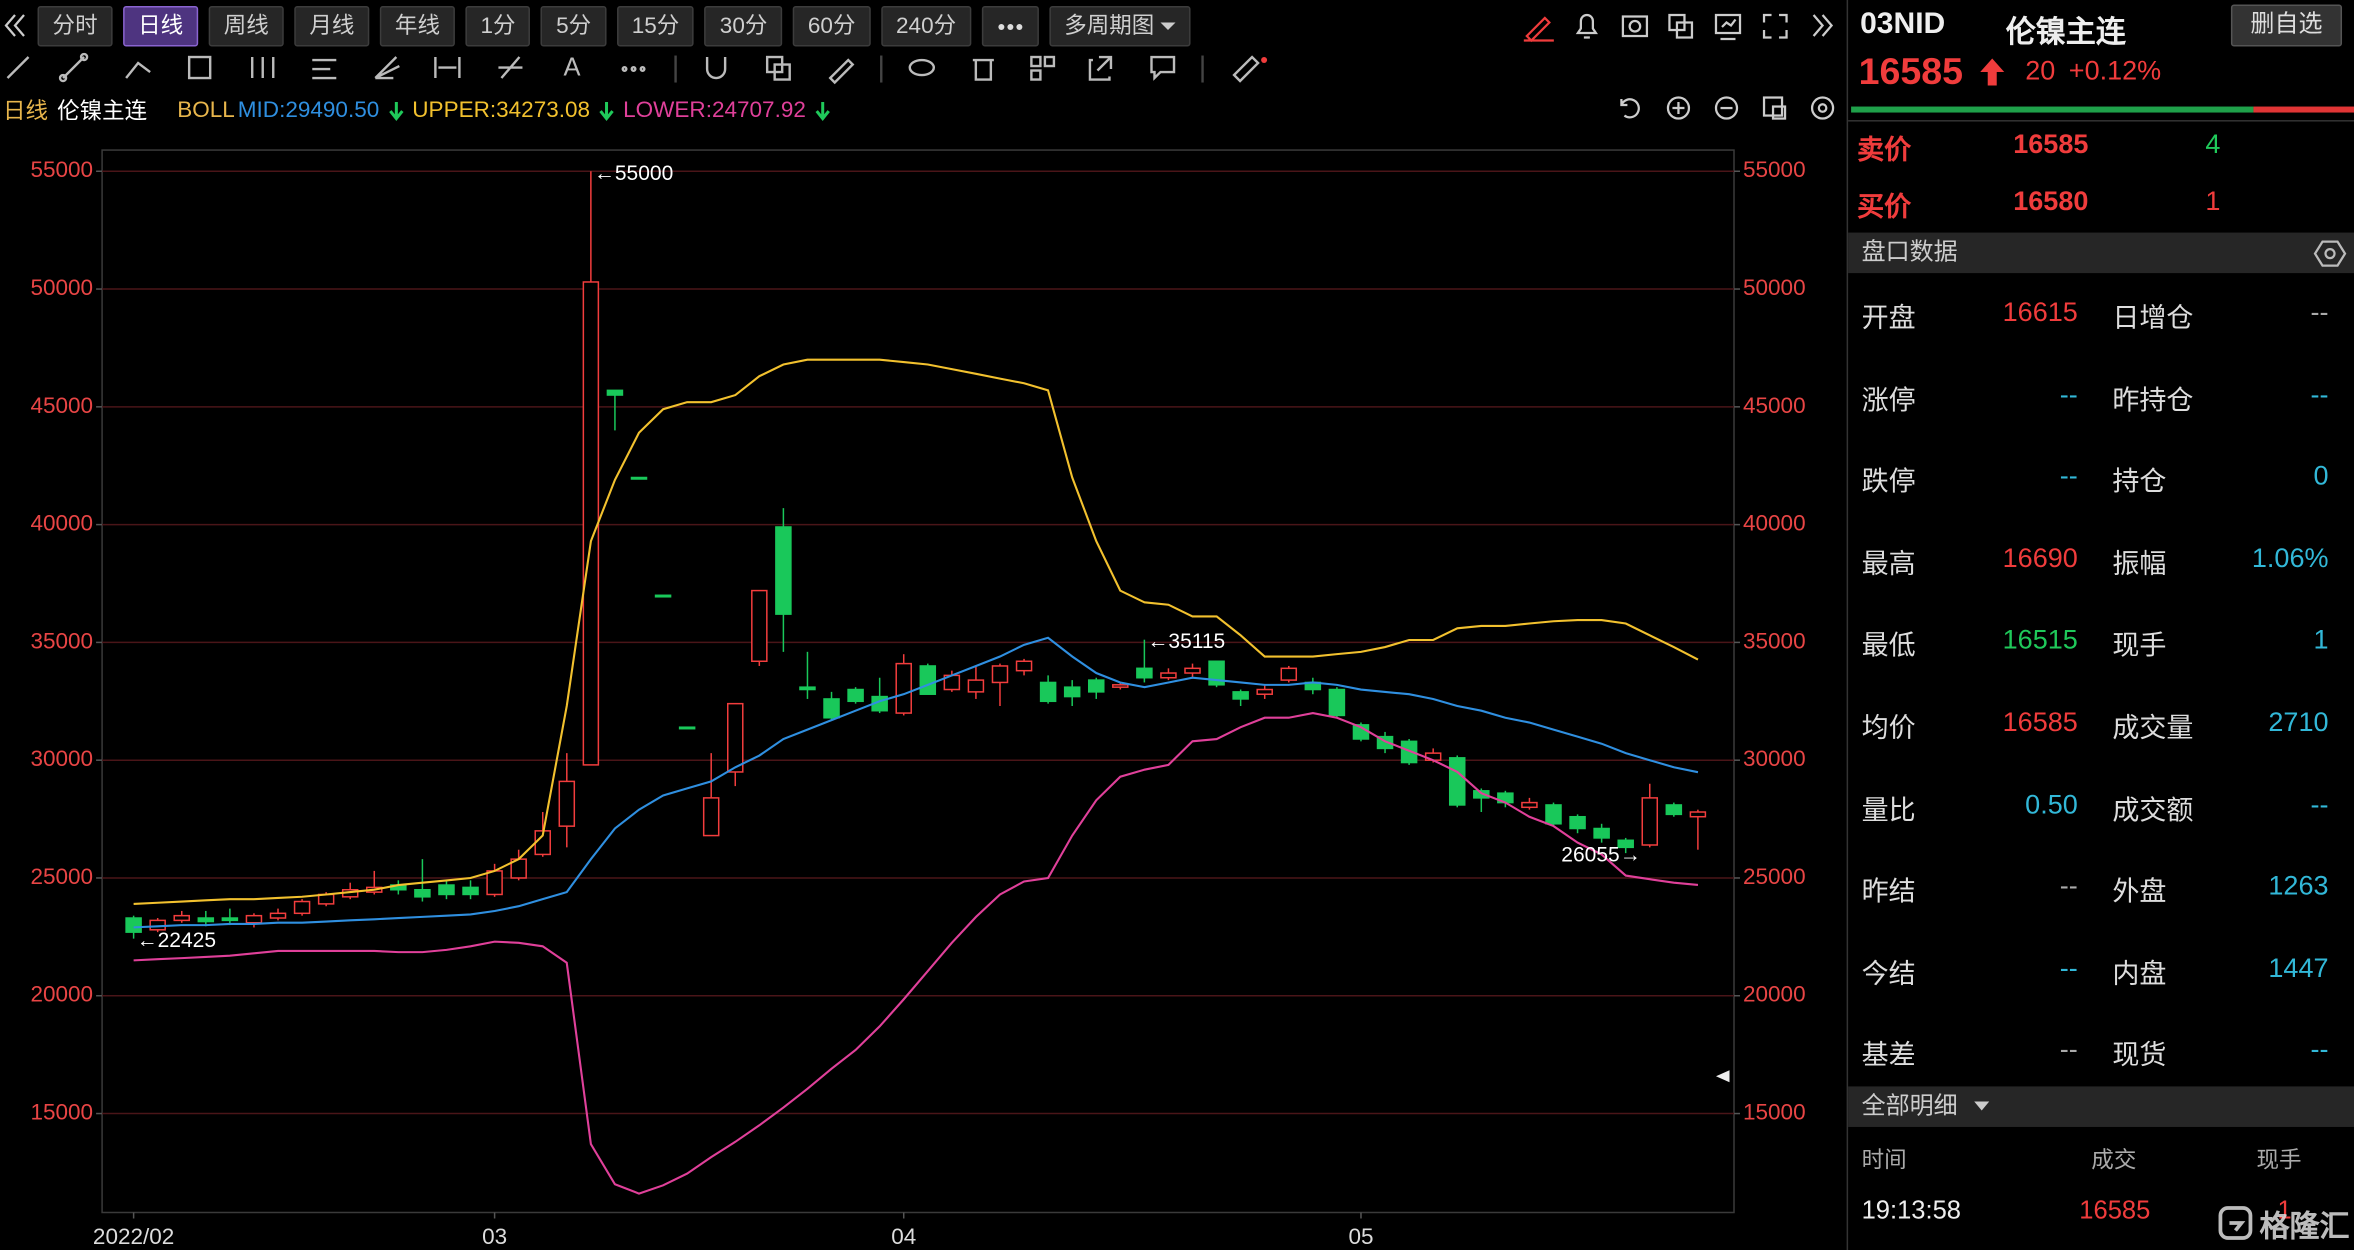  What do you see at coordinates (2321, 475) in the screenshot?
I see `stat-value: 0` at bounding box center [2321, 475].